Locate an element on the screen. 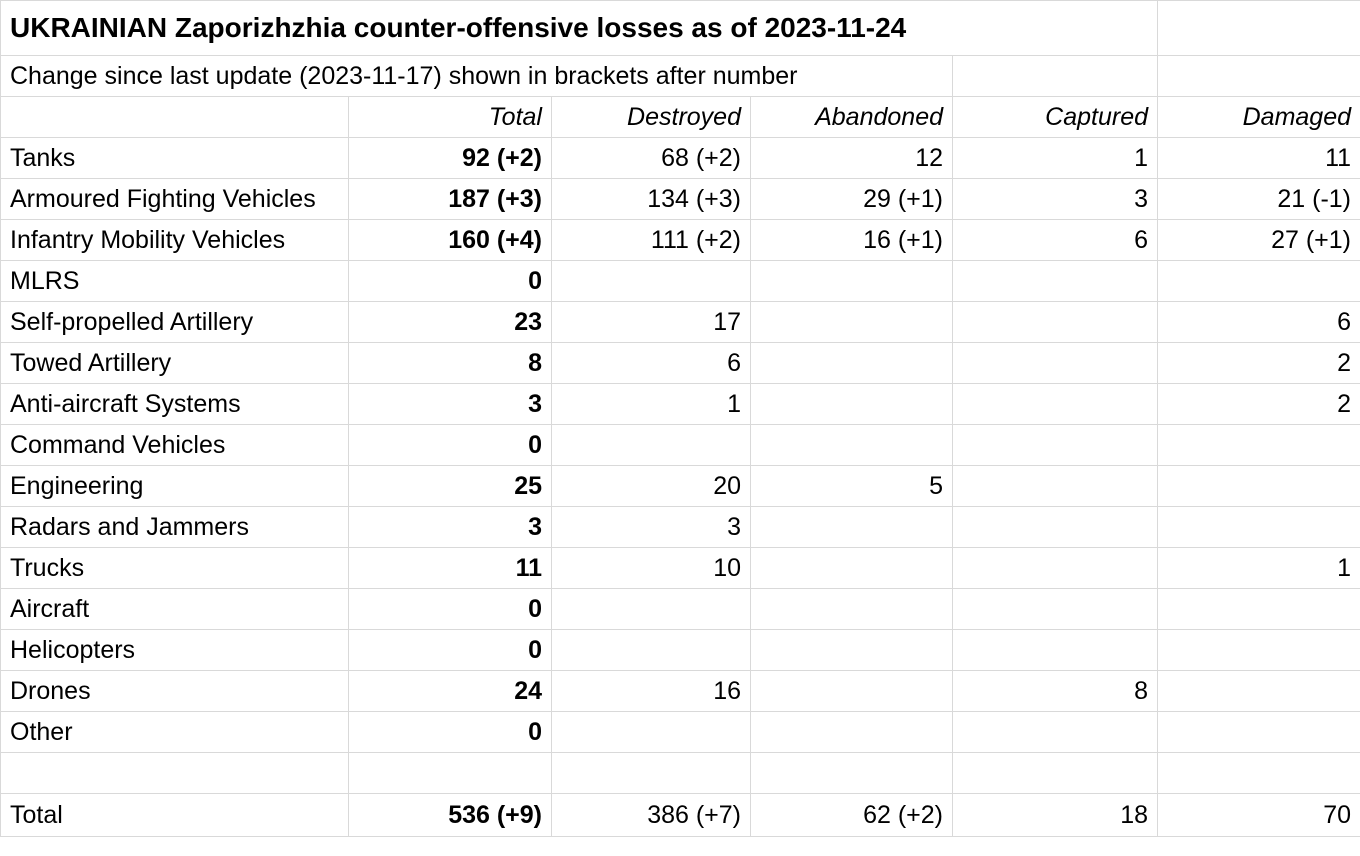  cell-damaged: 1 is located at coordinates (1258, 568).